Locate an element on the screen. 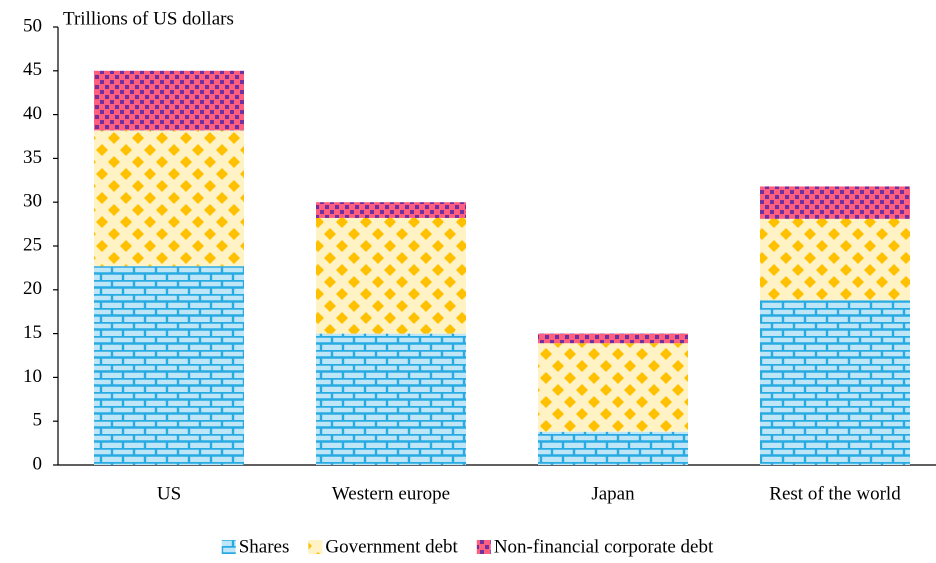 The height and width of the screenshot is (563, 936). y-tick-label: 35 is located at coordinates (32, 157).